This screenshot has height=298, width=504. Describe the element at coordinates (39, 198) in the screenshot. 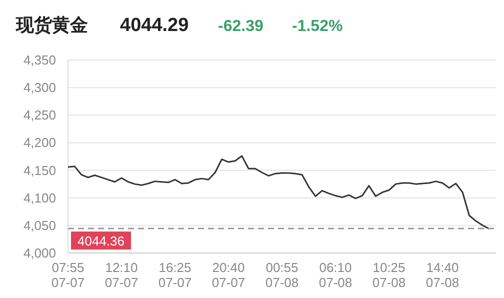

I see `y-tick-label: 4,100` at that location.